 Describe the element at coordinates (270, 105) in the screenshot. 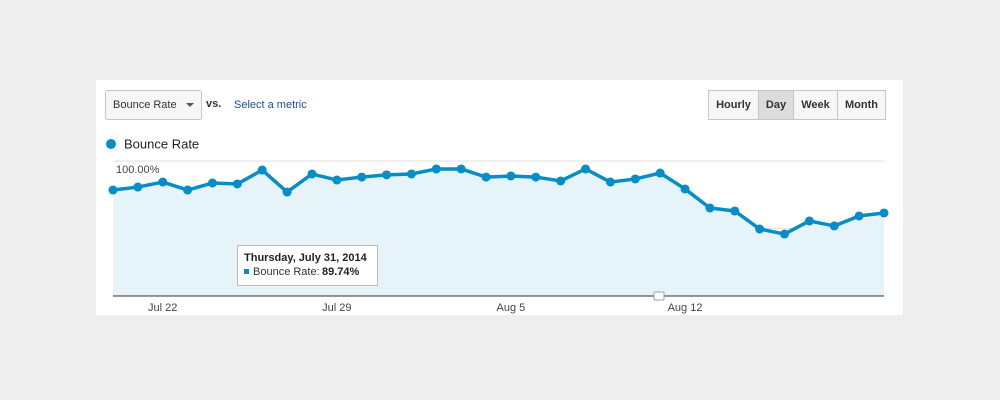

I see `select-metric-link: Select a metric` at that location.